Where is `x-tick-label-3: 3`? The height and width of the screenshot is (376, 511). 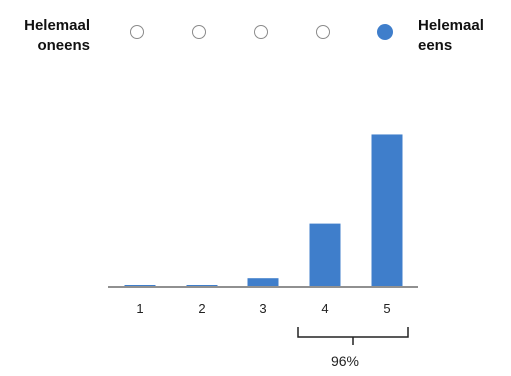 x-tick-label-3: 3 is located at coordinates (262, 308).